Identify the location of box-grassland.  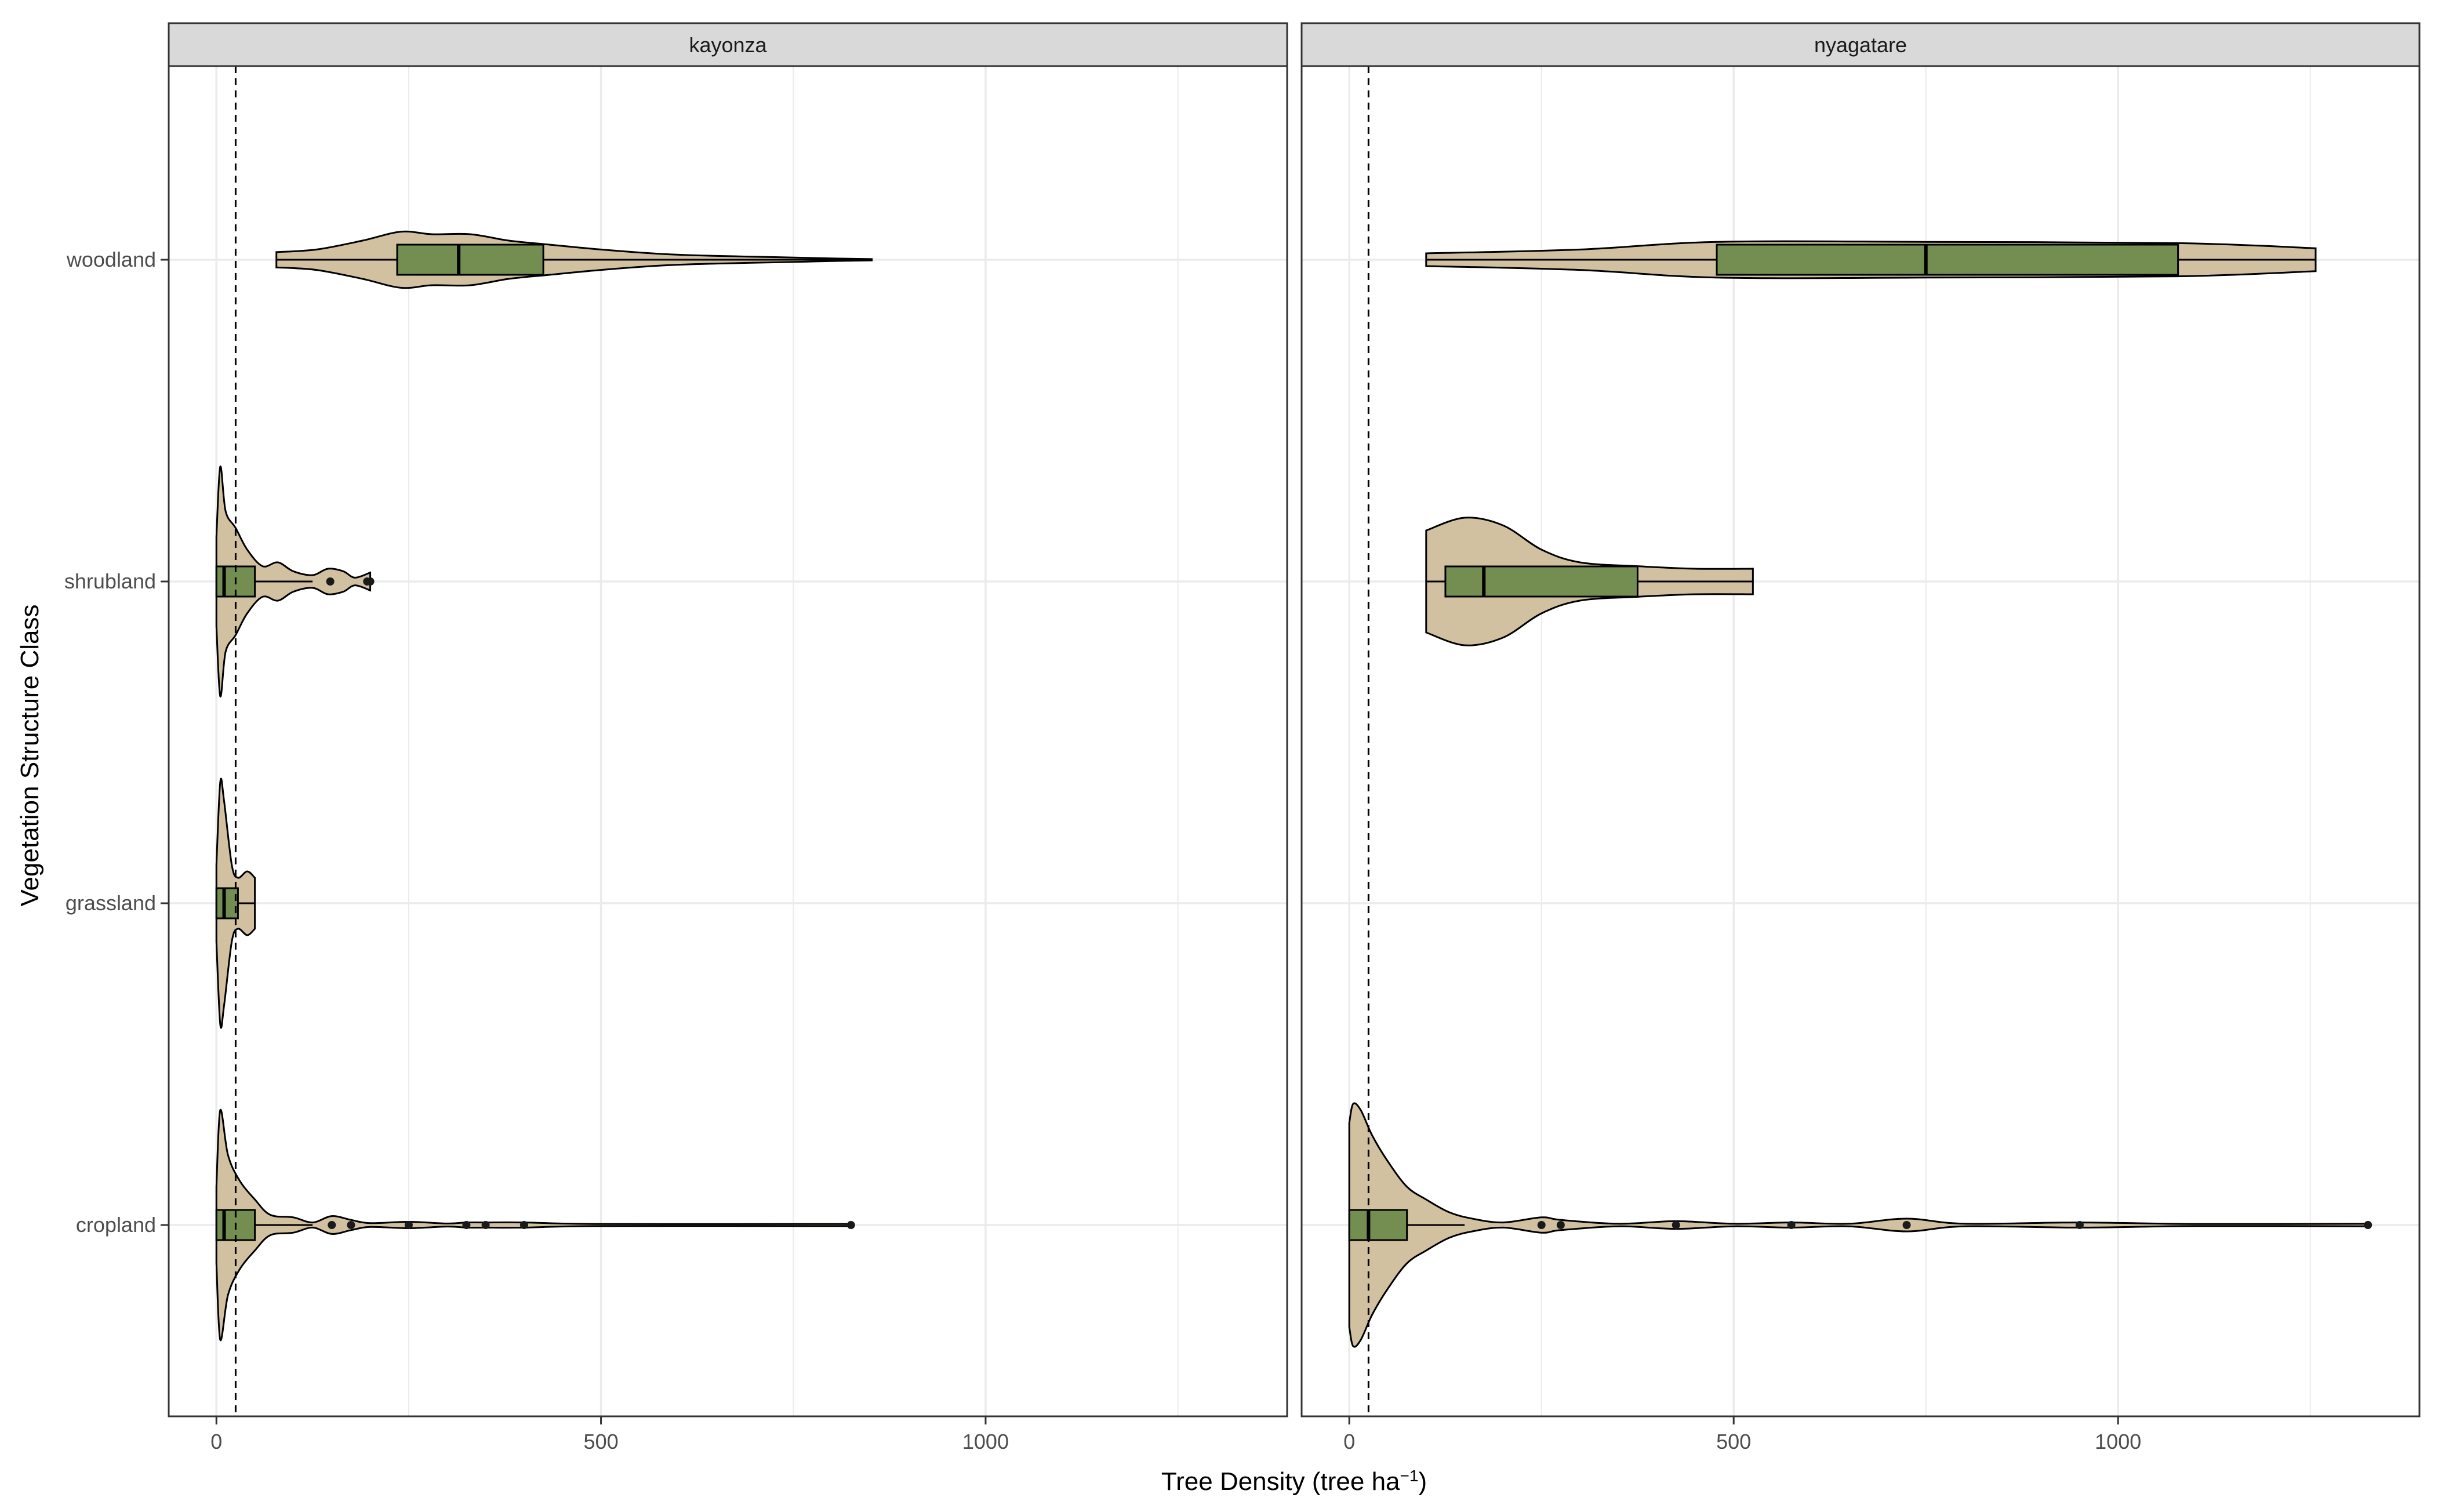
(227, 903).